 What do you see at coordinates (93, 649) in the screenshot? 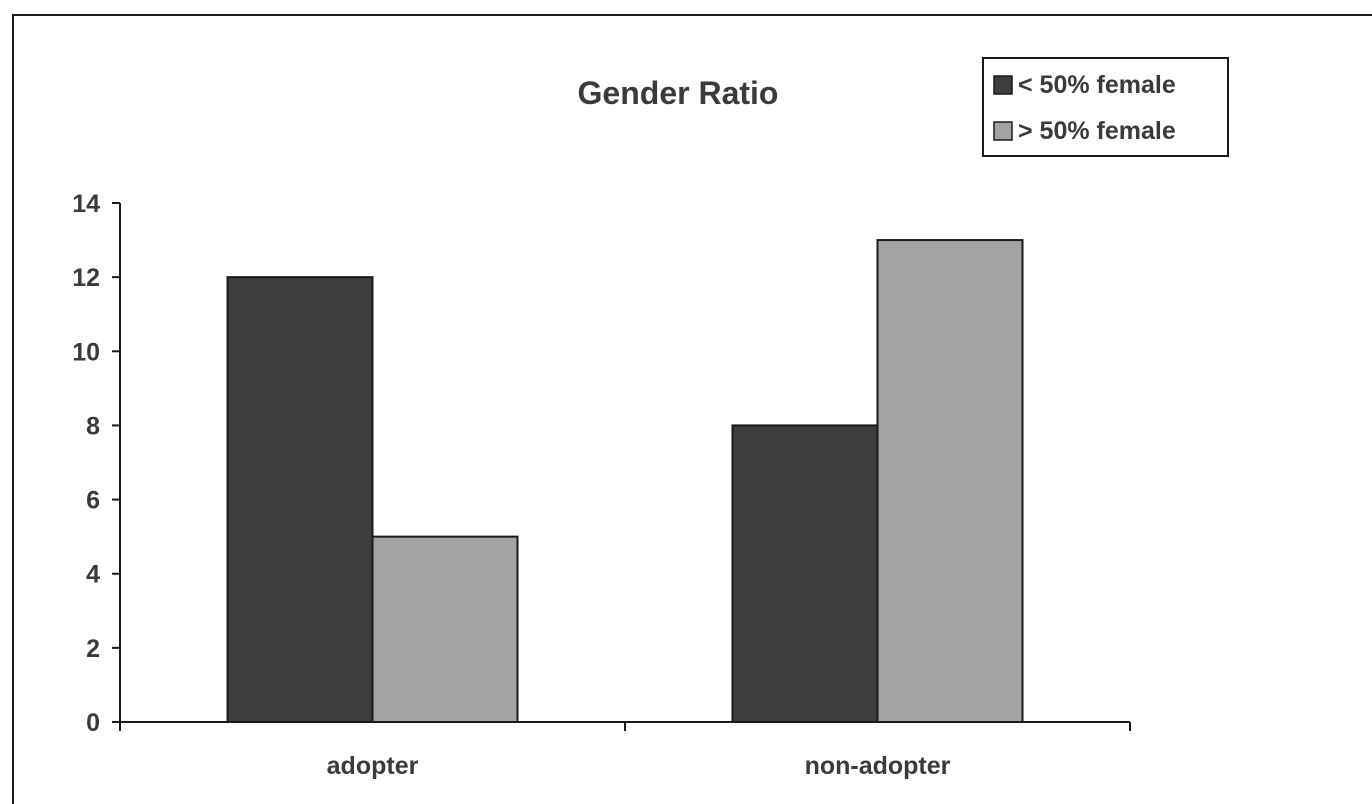
I see `y-tick-label: 2` at bounding box center [93, 649].